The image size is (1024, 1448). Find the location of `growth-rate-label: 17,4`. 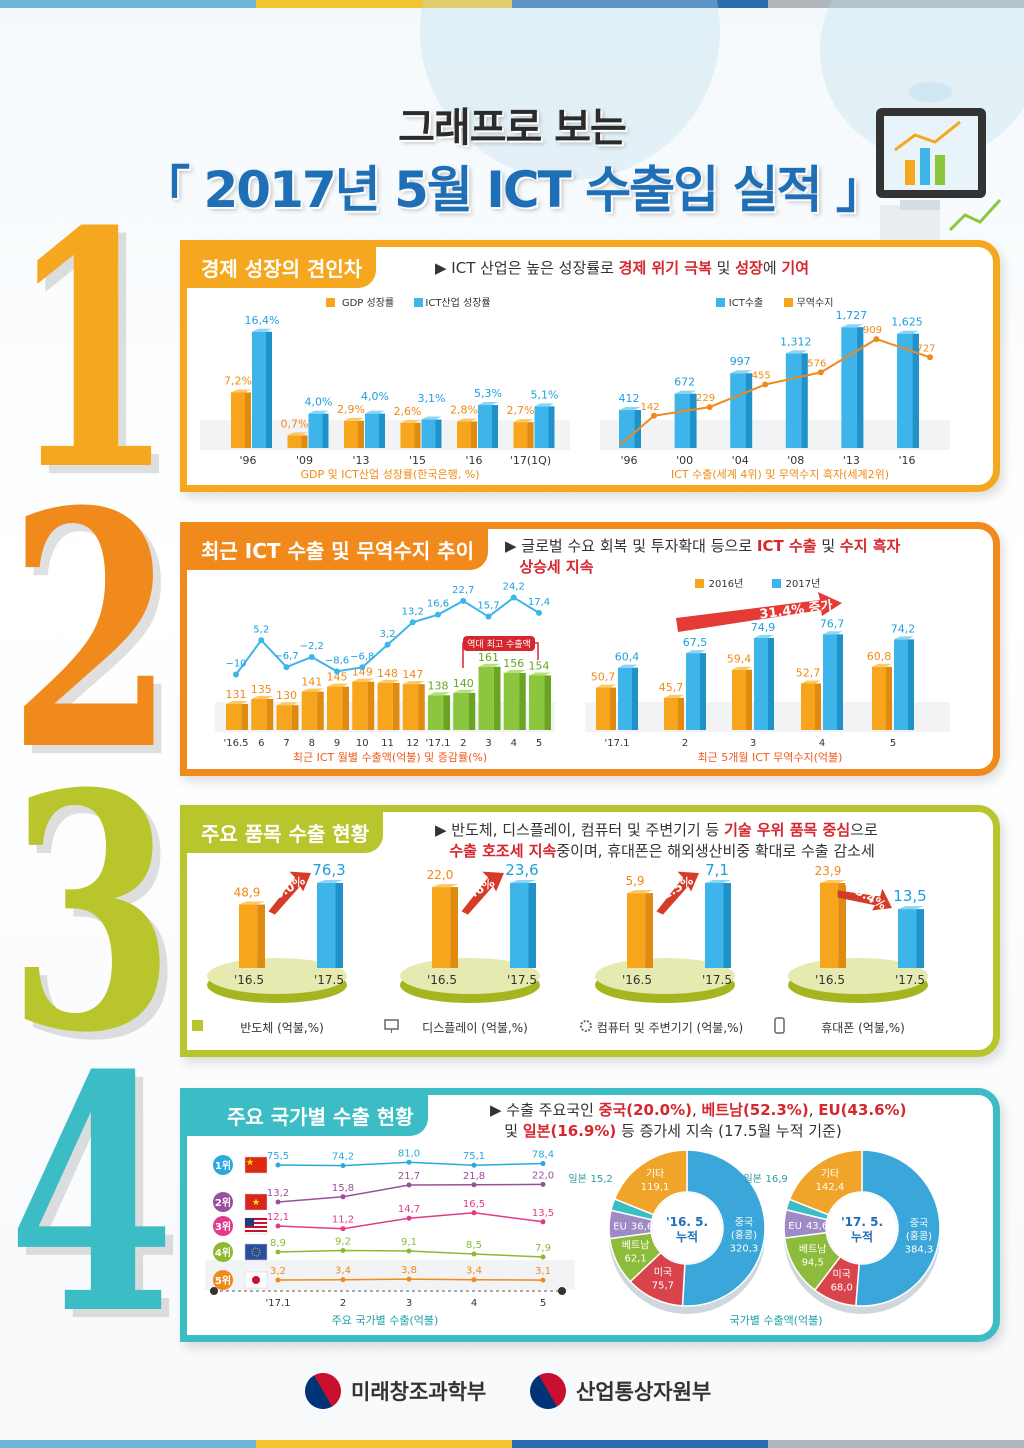

growth-rate-label: 17,4 is located at coordinates (539, 602).